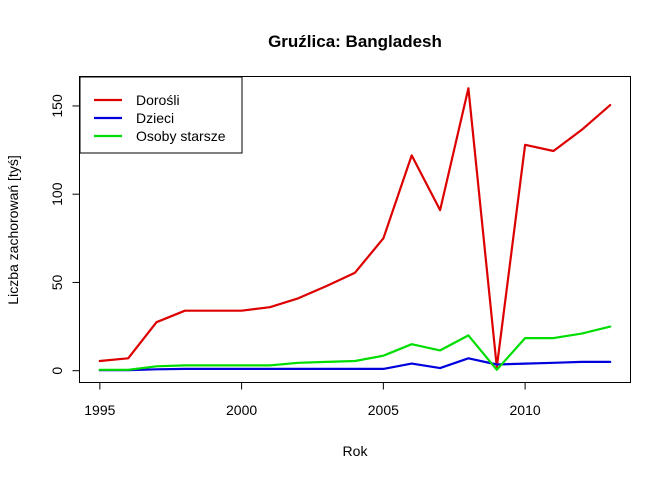 Image resolution: width=672 pixels, height=480 pixels. Describe the element at coordinates (158, 100) in the screenshot. I see `legend-label: Dorośli` at that location.